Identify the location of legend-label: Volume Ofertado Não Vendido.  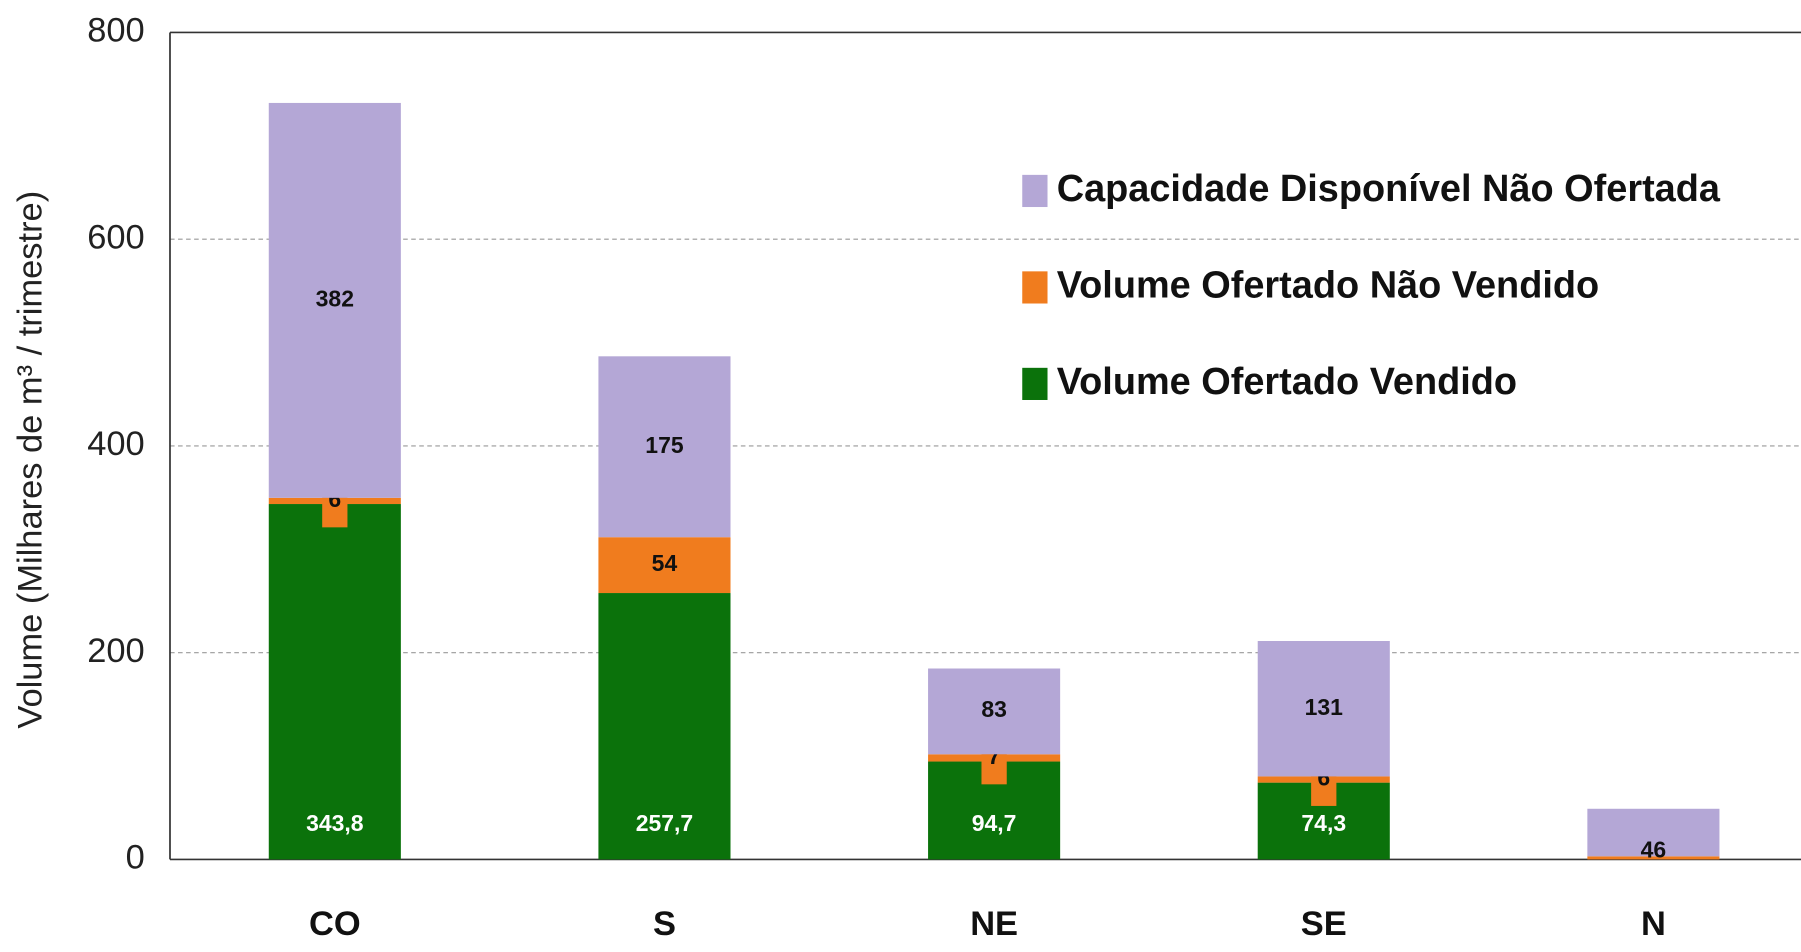
(1328, 285).